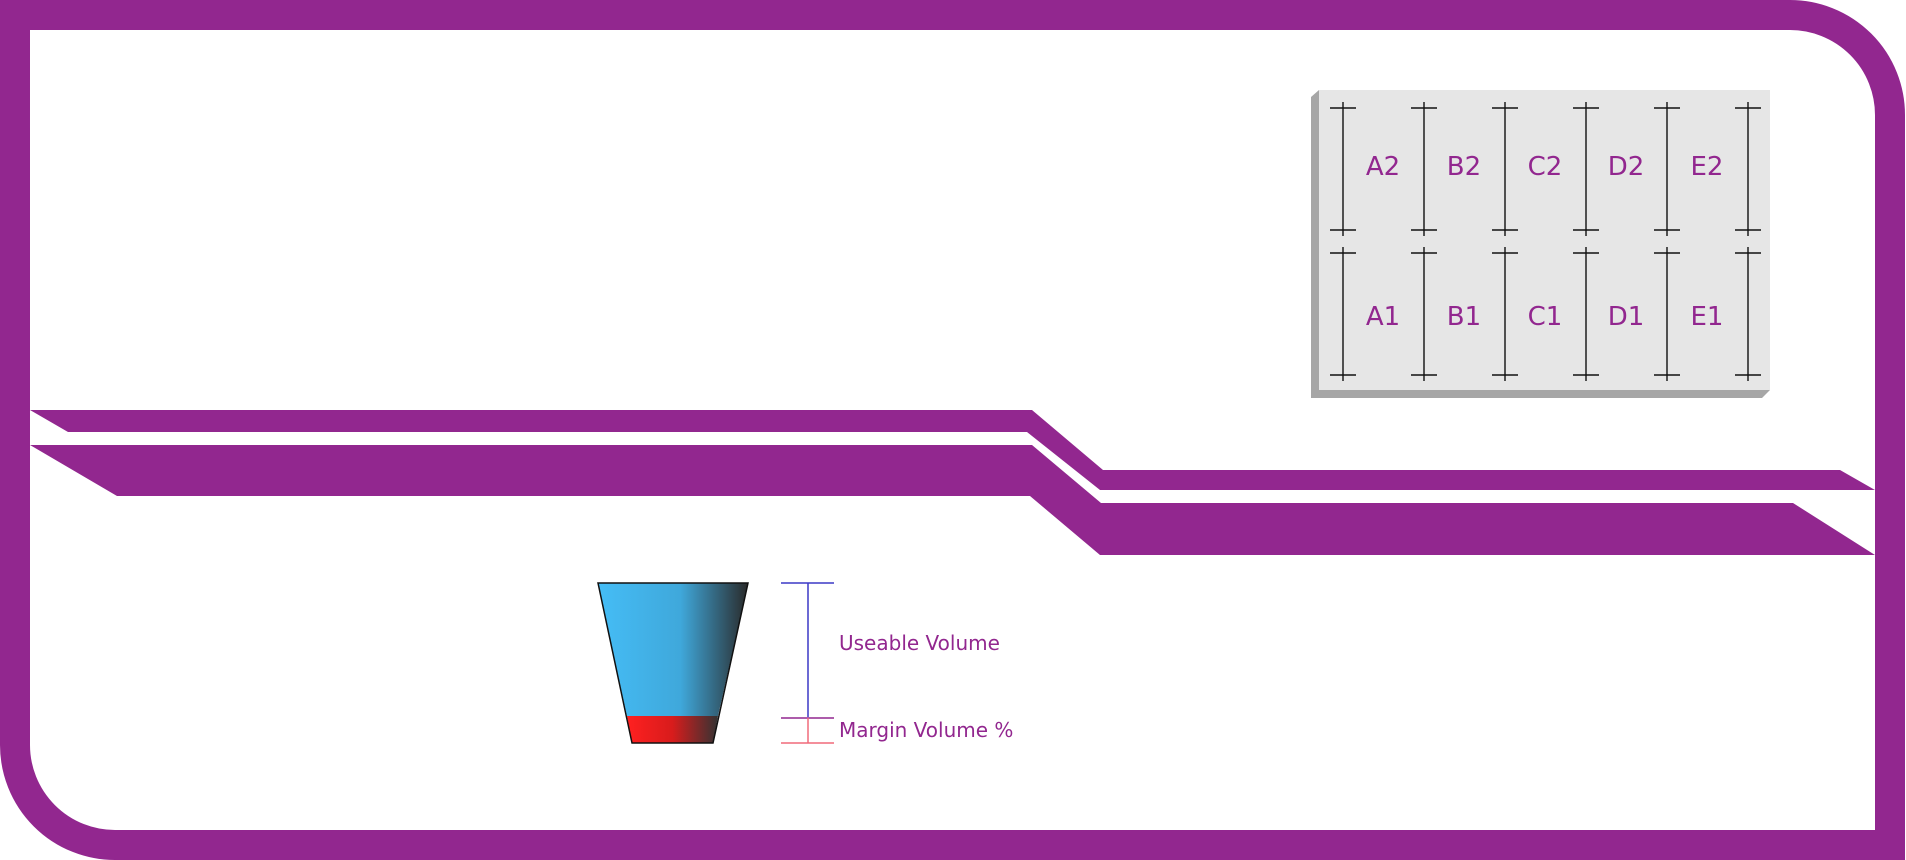 The image size is (1906, 860). What do you see at coordinates (1545, 317) in the screenshot?
I see `tray-cell-c1: C1` at bounding box center [1545, 317].